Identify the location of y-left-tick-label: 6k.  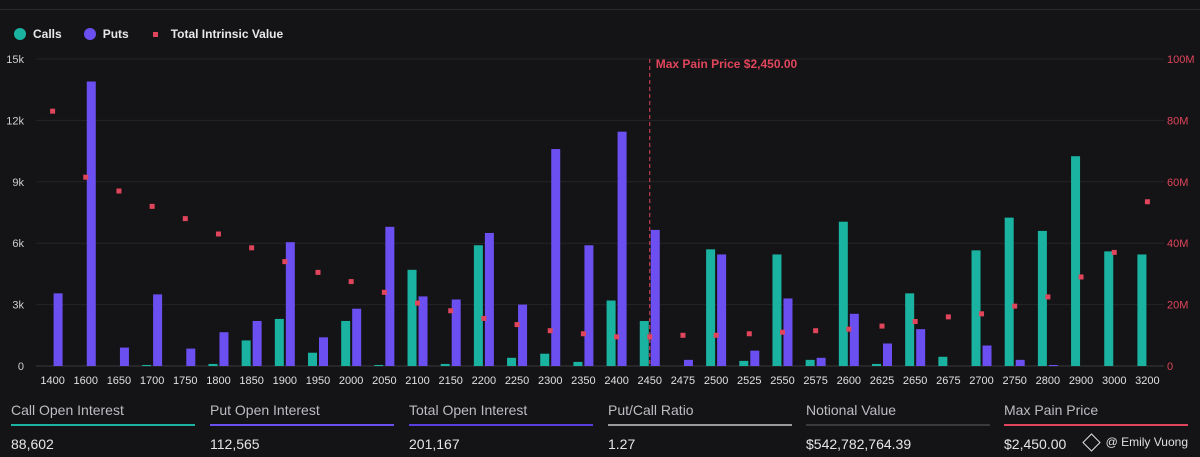
(18, 244).